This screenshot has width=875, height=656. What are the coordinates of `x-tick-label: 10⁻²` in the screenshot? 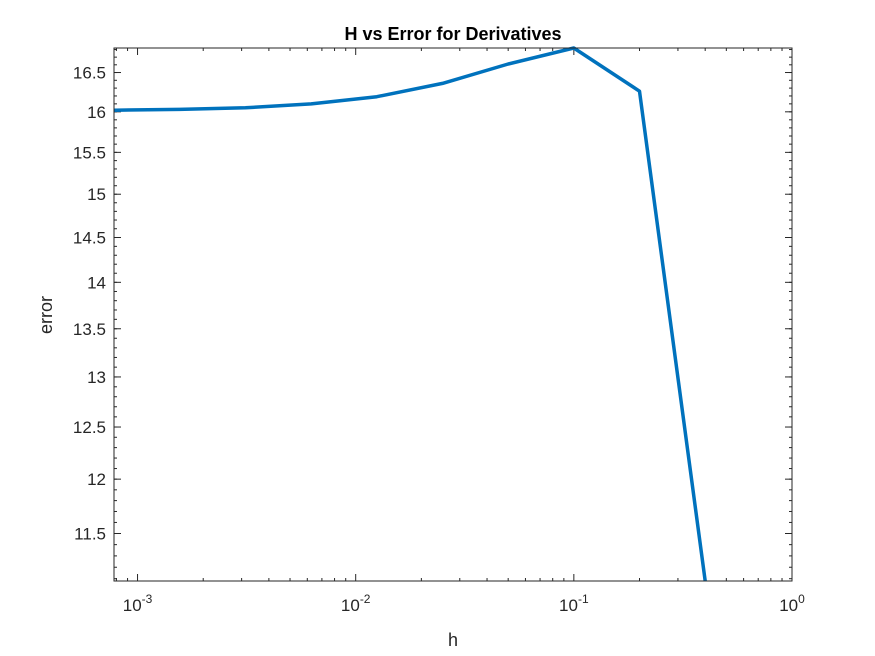 It's located at (356, 603).